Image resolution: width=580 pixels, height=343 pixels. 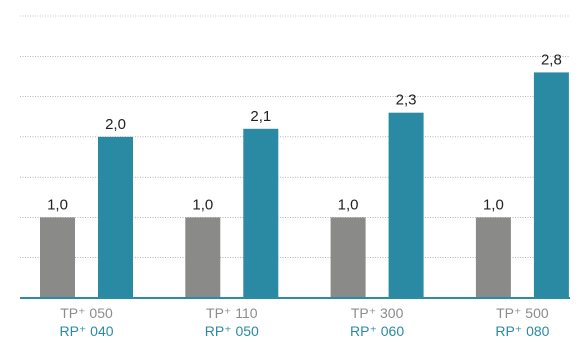 I want to click on category-label-bottom: RP⁺ 080, so click(x=522, y=331).